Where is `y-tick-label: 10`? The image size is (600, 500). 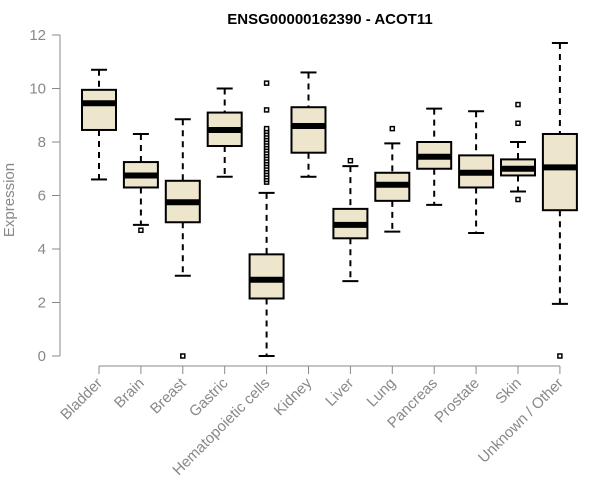
y-tick-label: 10 is located at coordinates (37, 89).